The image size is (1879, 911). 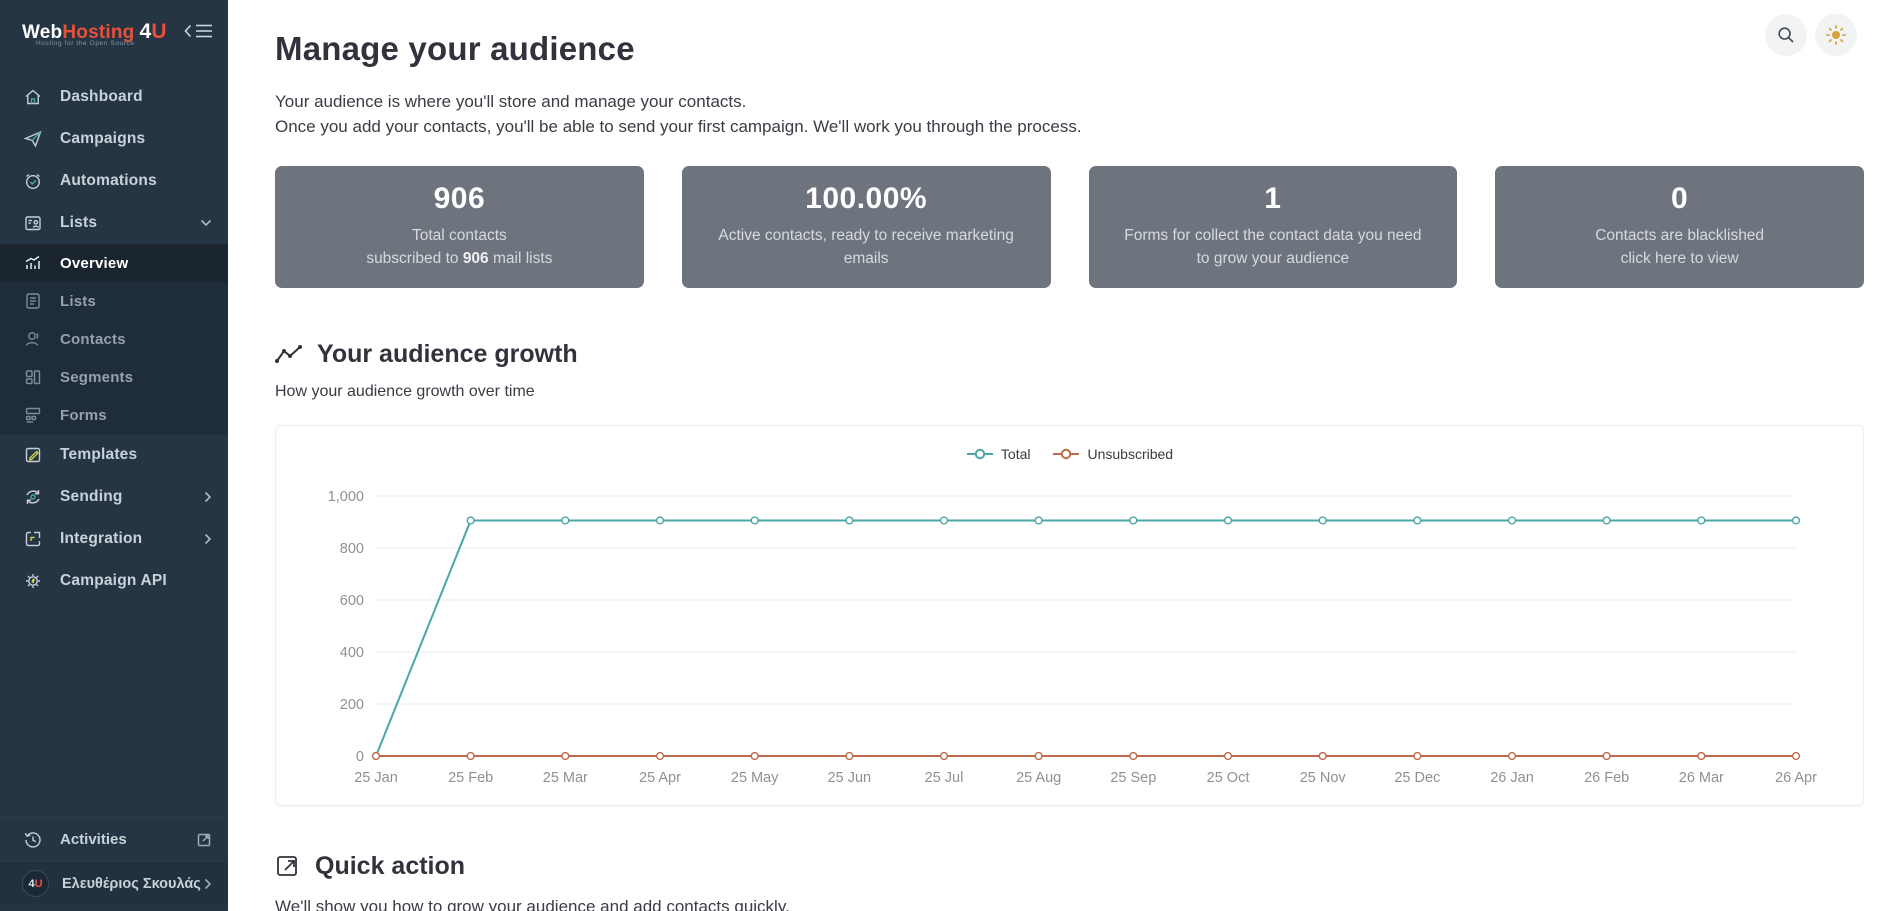 I want to click on growth-section-header: Your audience growth, so click(x=1069, y=354).